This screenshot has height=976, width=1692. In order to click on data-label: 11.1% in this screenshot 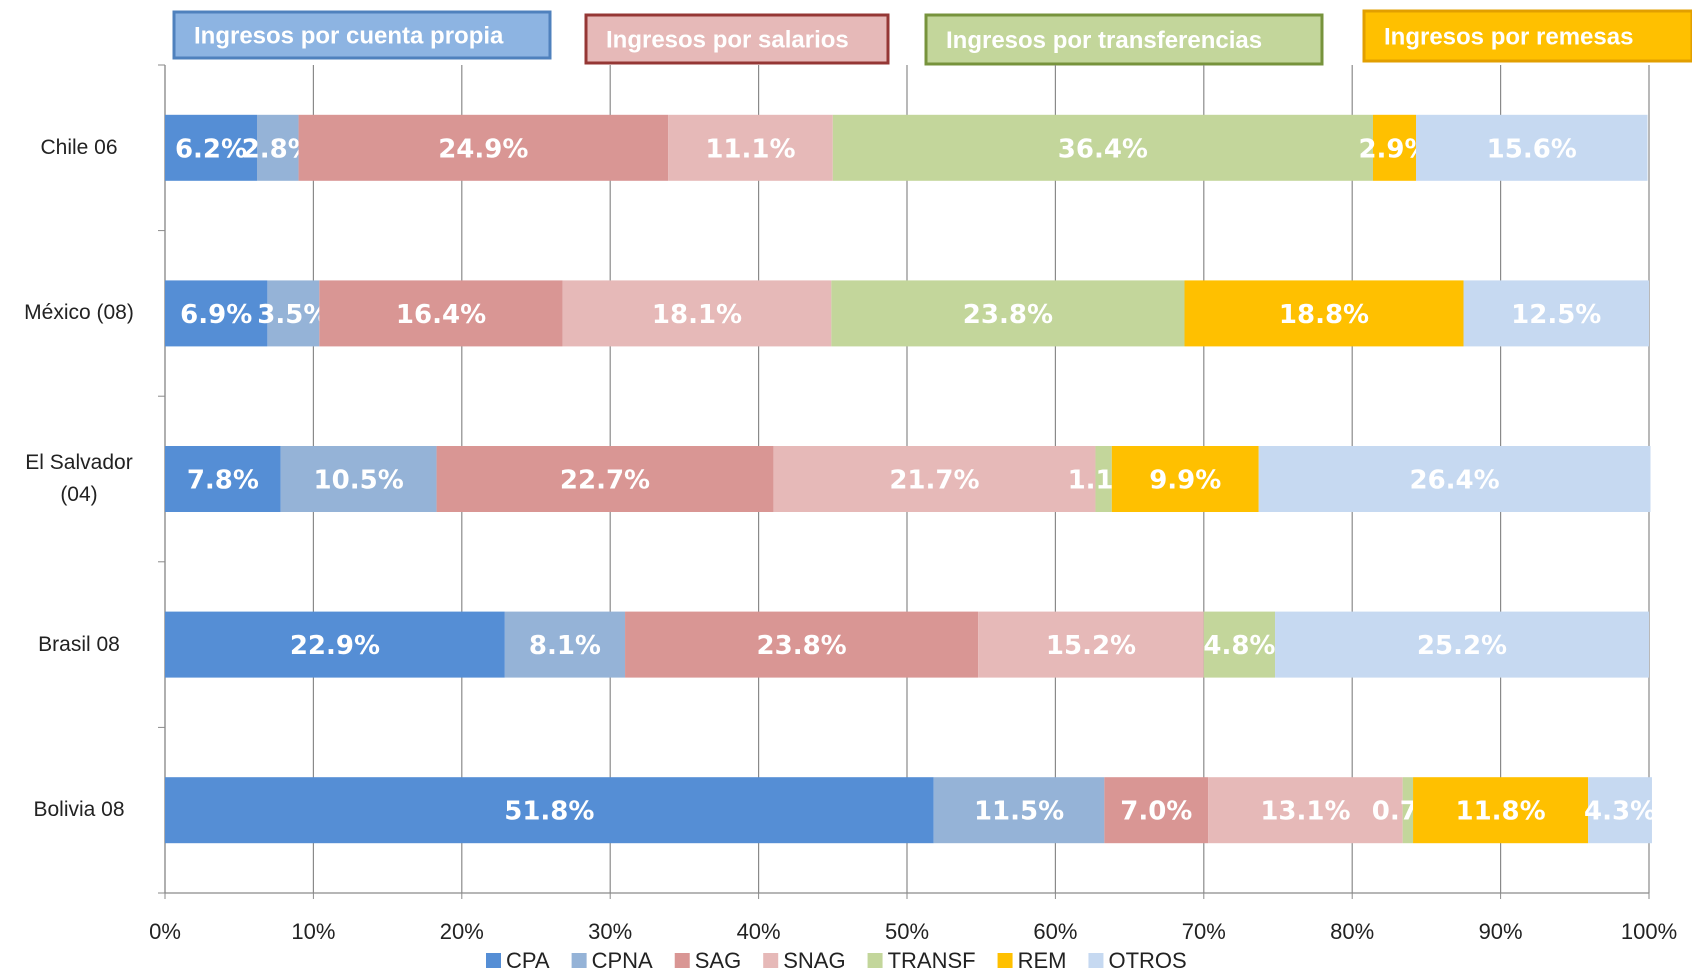, I will do `click(750, 149)`.